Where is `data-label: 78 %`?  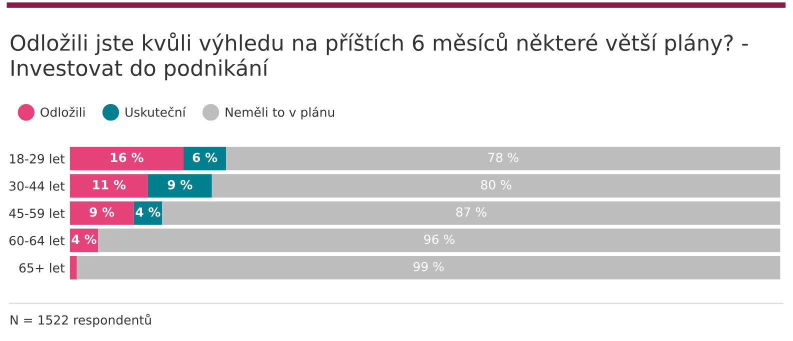
data-label: 78 % is located at coordinates (503, 157).